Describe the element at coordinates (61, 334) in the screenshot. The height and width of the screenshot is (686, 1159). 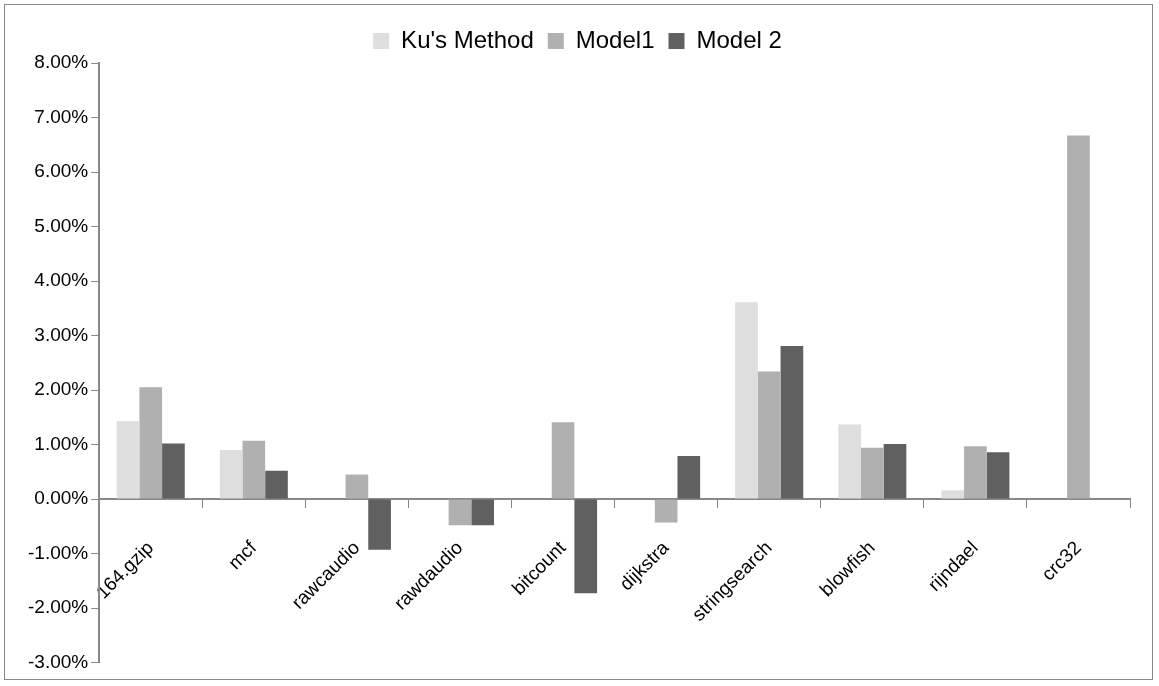
I see `y-tick-label: 3.00%` at that location.